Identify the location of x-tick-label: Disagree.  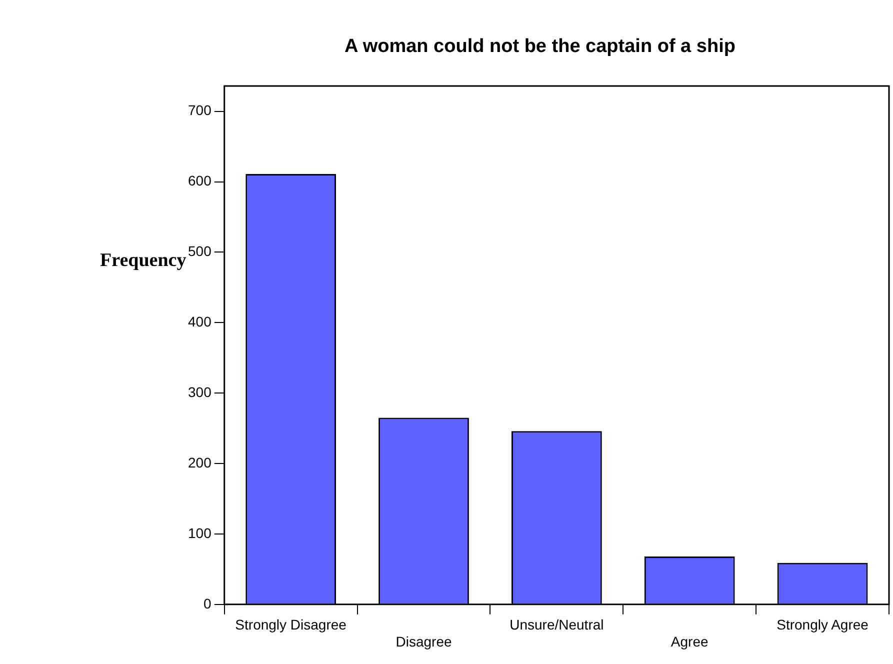
(424, 641).